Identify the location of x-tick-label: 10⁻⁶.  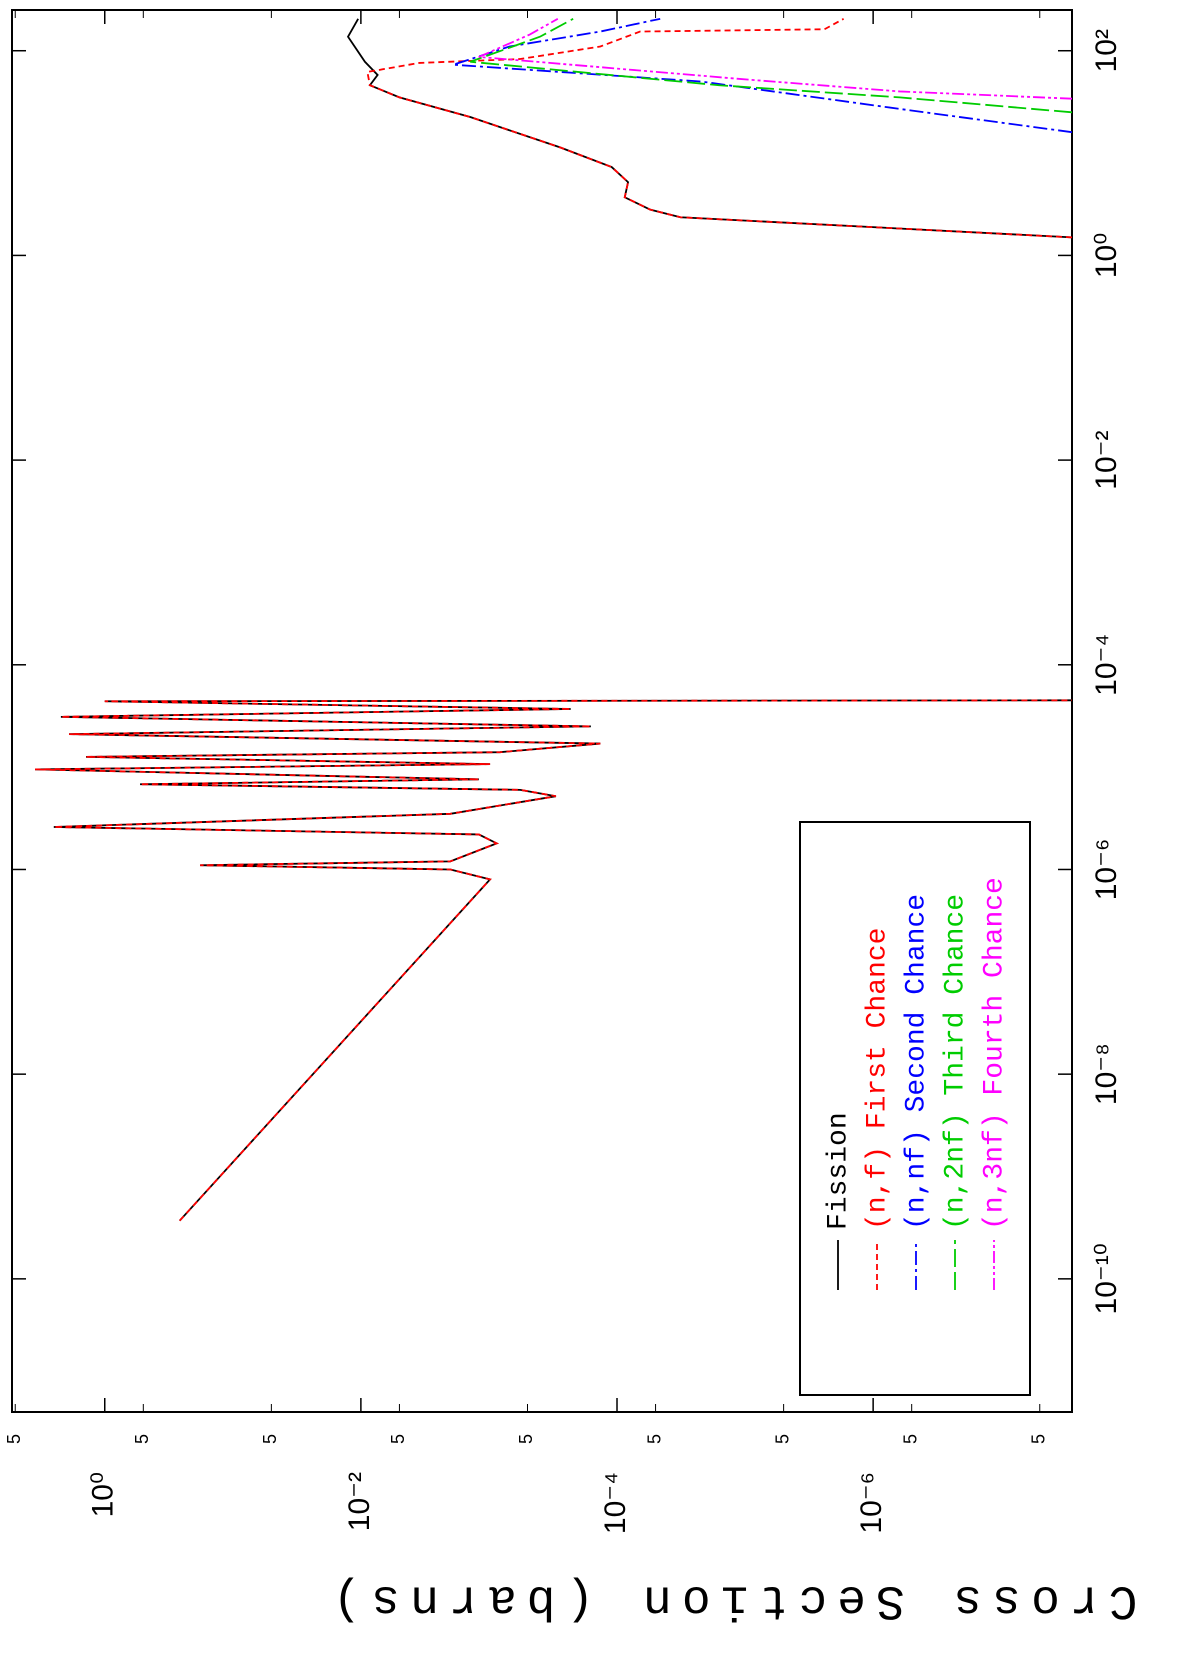
(1106, 870).